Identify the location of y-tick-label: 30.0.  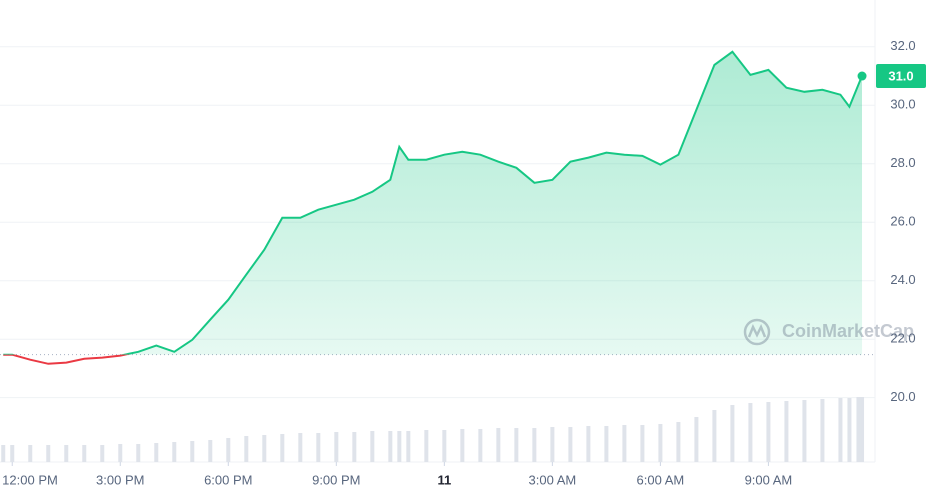
(902, 104).